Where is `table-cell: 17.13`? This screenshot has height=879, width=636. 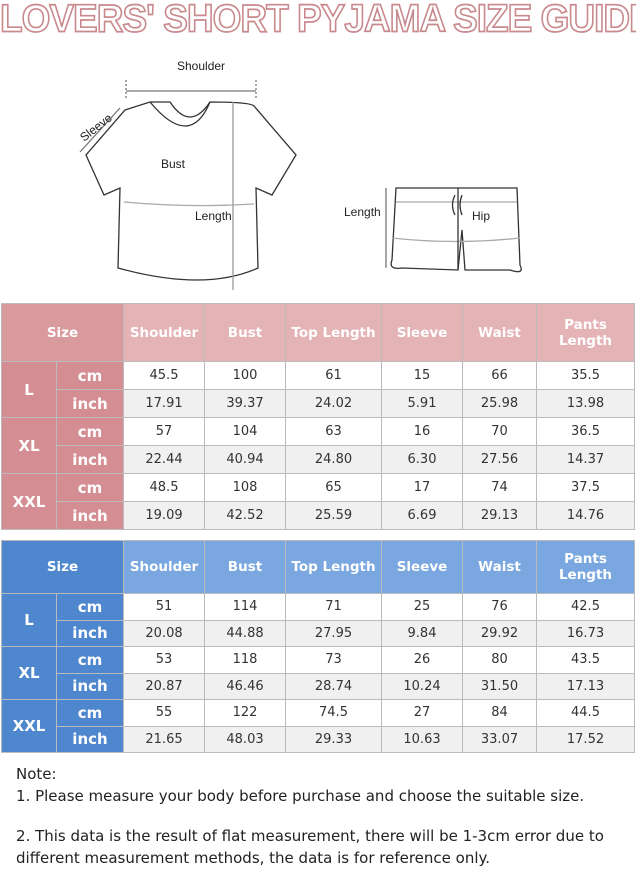
table-cell: 17.13 is located at coordinates (585, 686).